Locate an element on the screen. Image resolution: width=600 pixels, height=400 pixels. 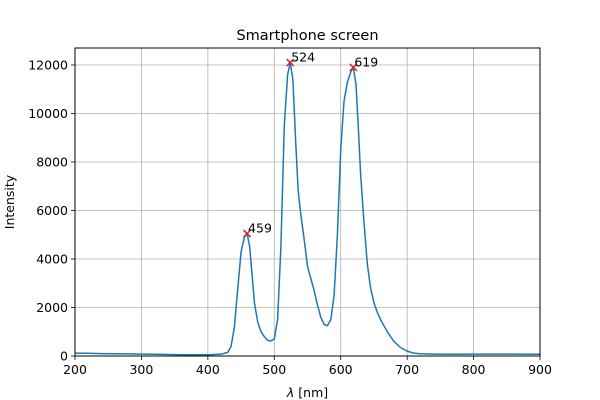
x-tick-label: 200 is located at coordinates (75, 369).